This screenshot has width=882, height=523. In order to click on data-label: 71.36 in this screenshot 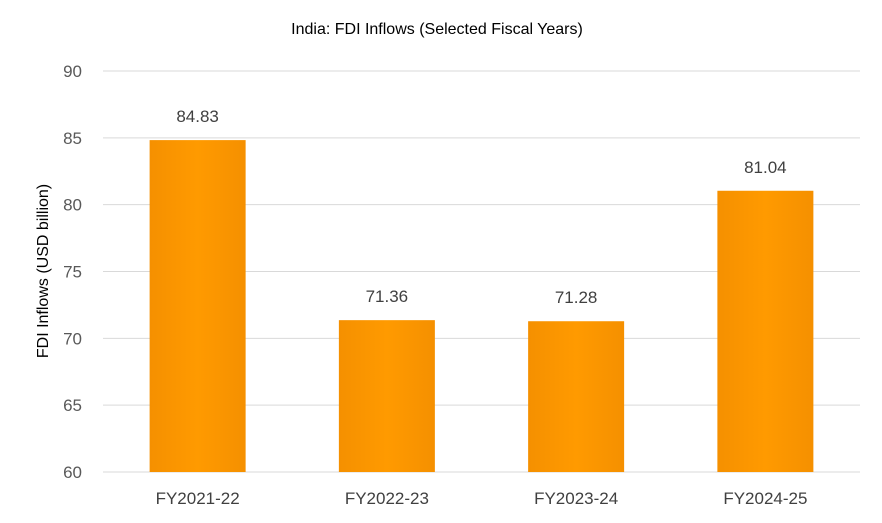, I will do `click(387, 296)`.